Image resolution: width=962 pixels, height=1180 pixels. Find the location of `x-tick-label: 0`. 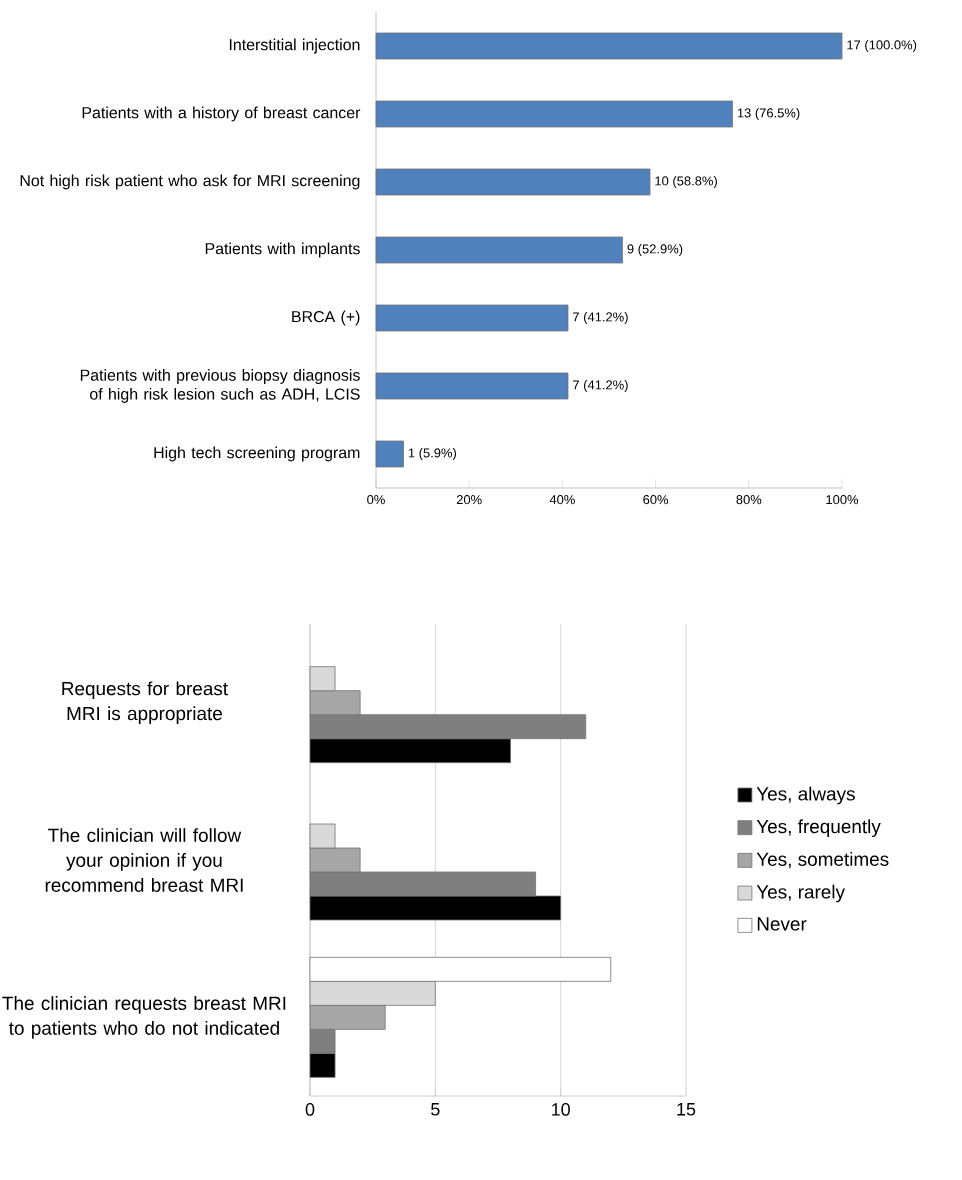

x-tick-label: 0 is located at coordinates (310, 1109).